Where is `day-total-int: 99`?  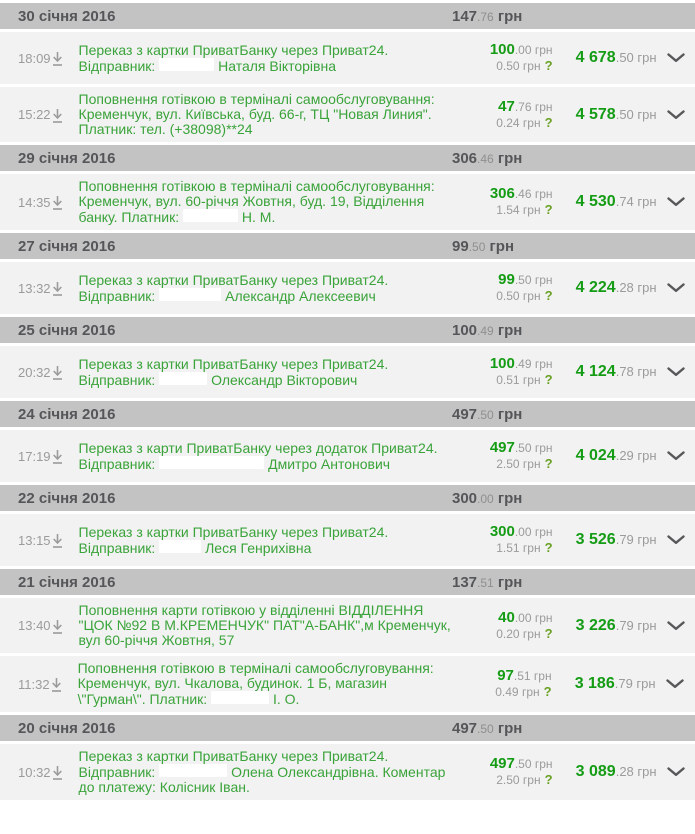
day-total-int: 99 is located at coordinates (460, 246).